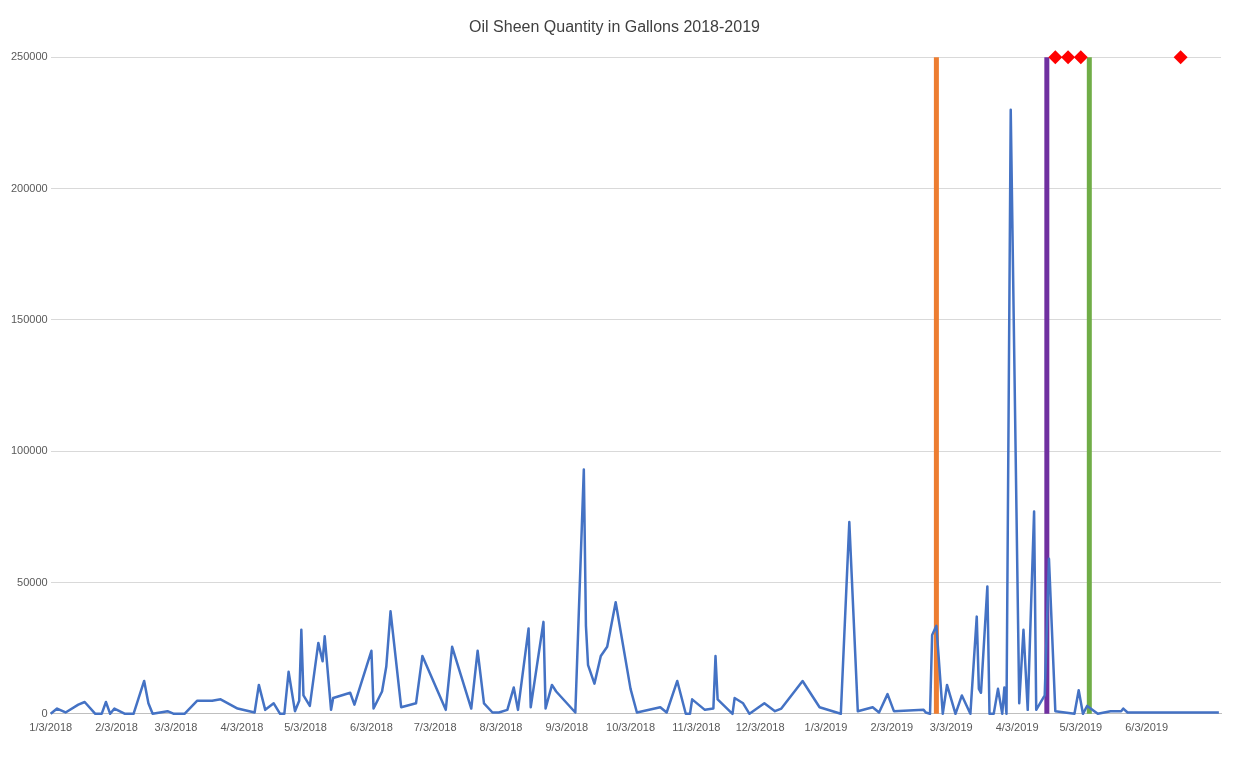  I want to click on x-tick-label: 1/3/2019, so click(826, 727).